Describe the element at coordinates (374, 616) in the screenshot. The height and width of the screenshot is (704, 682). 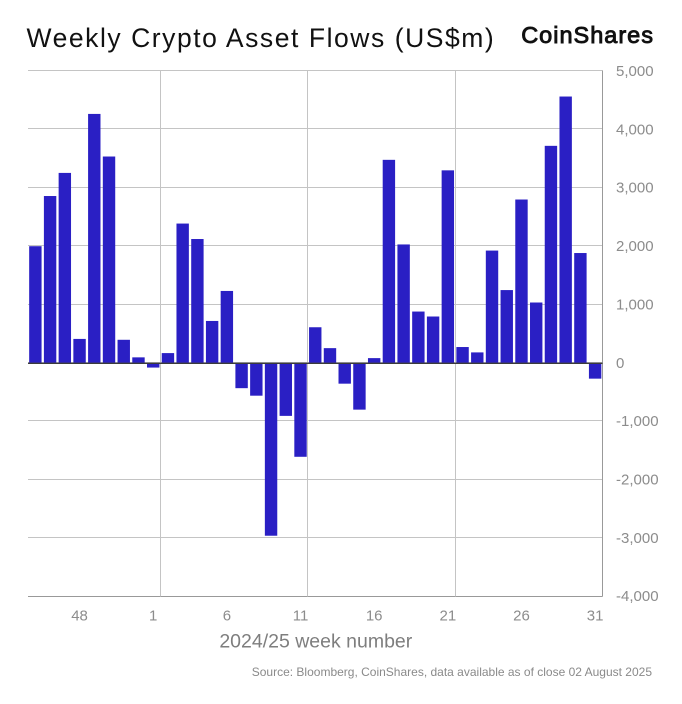
I see `svg-text: 16` at that location.